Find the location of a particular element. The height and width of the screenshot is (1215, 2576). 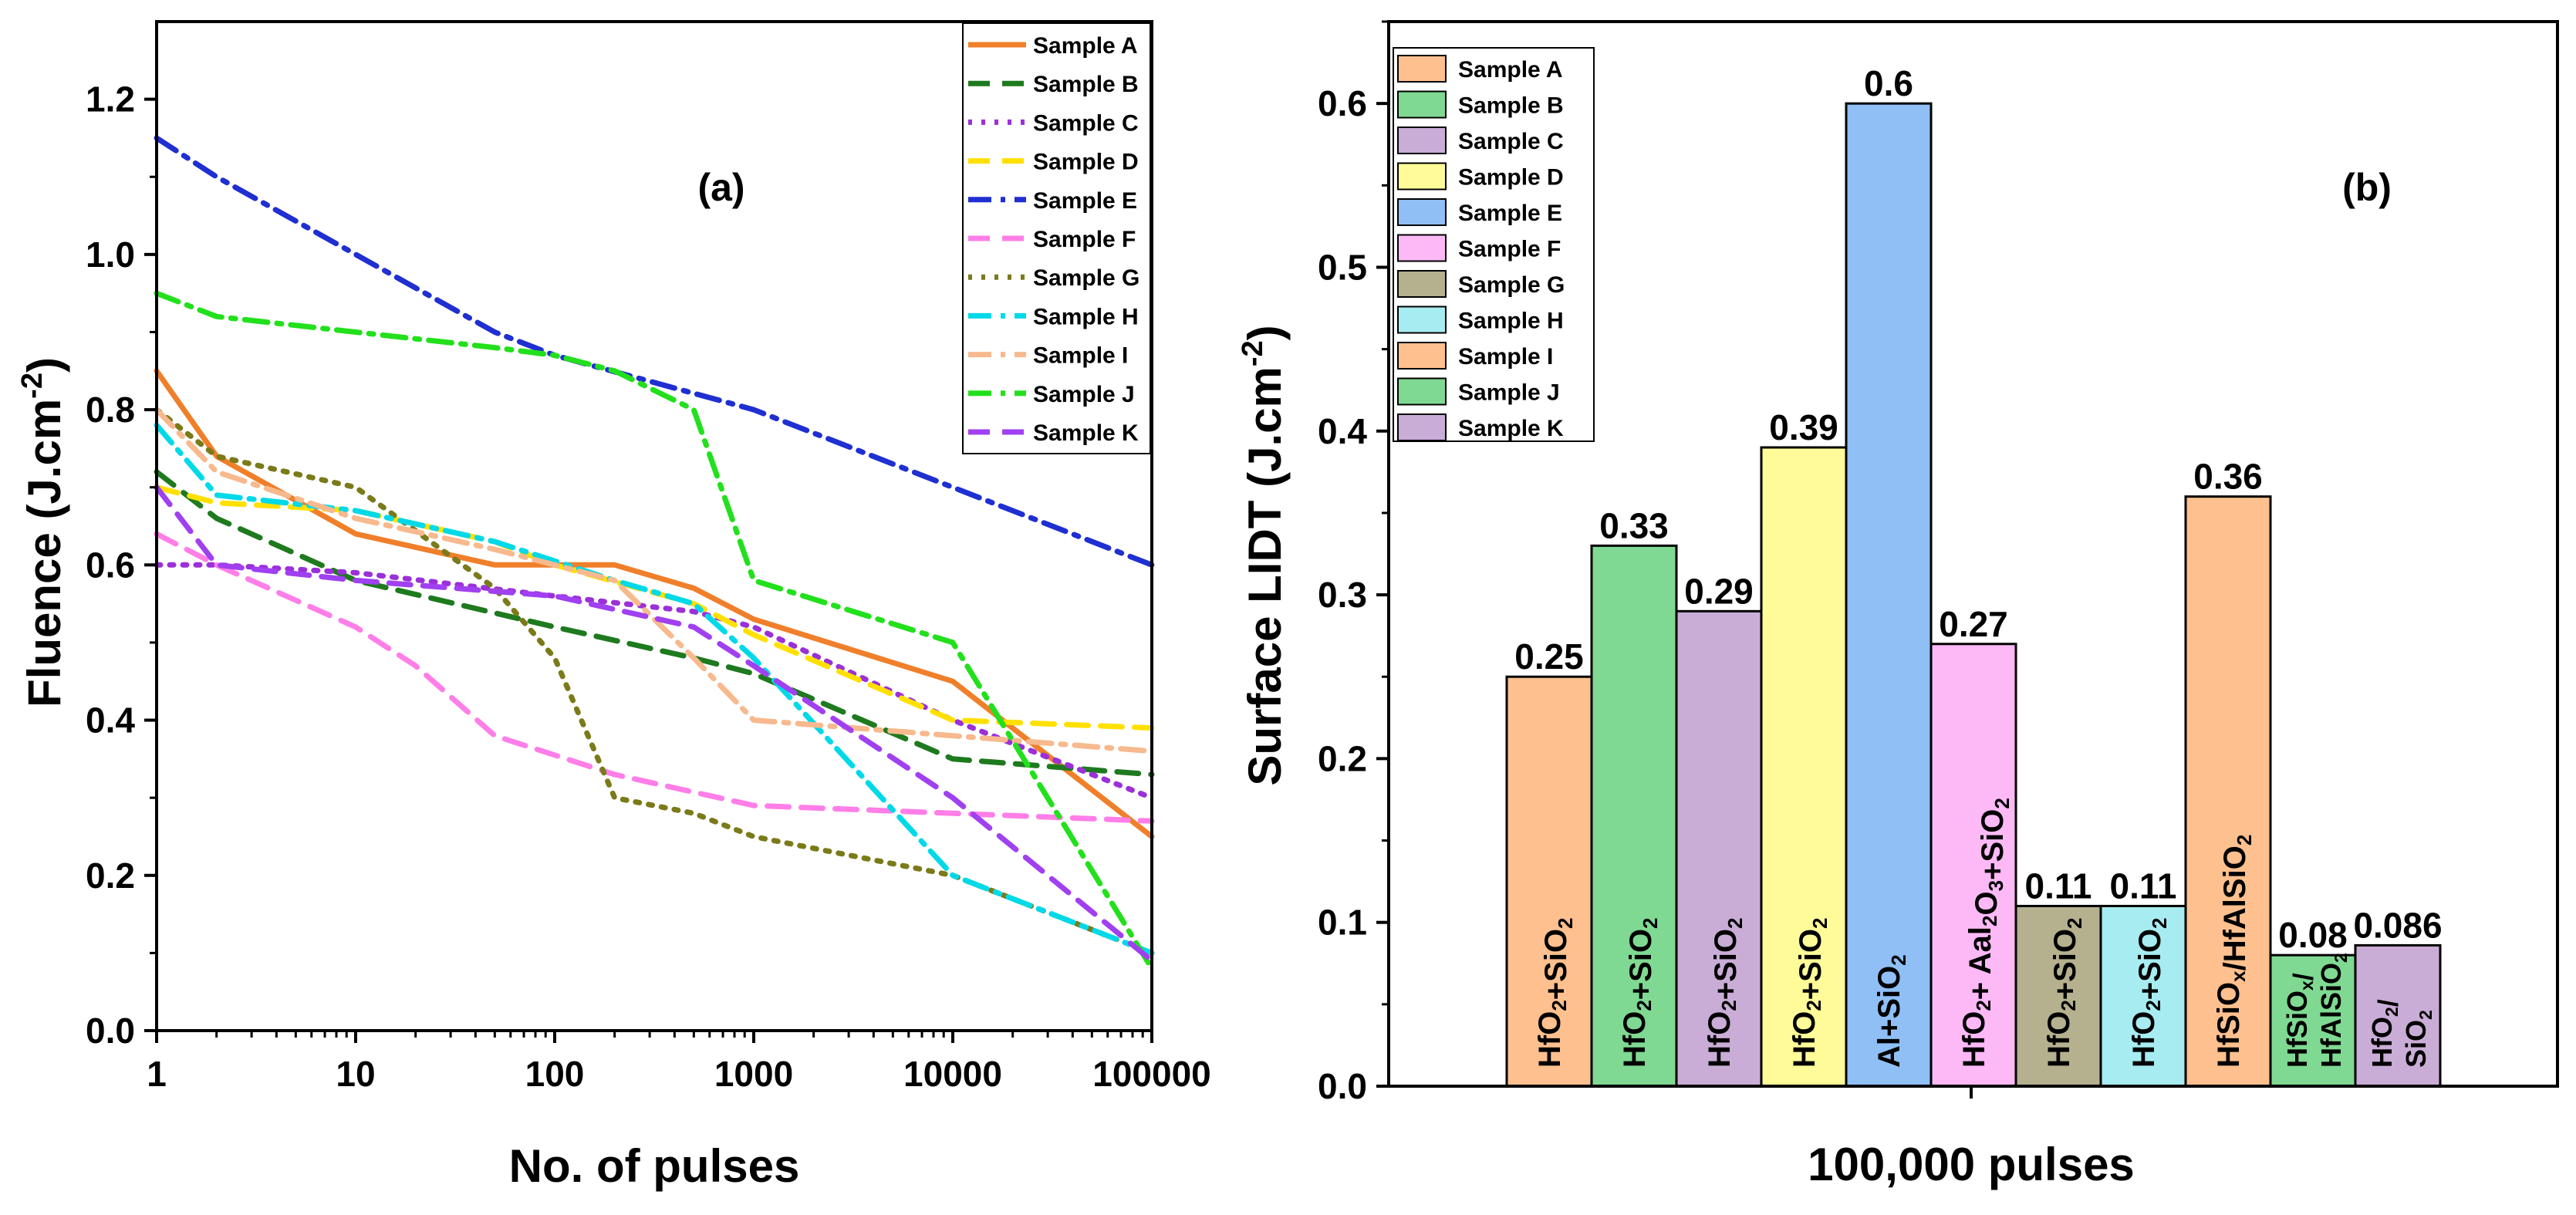

y-tick-label: 1.0 is located at coordinates (111, 255).